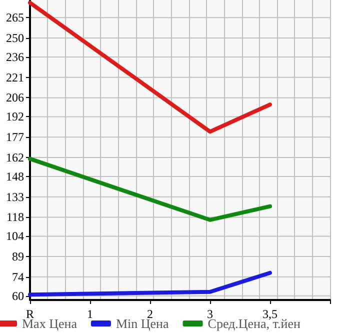  Describe the element at coordinates (18, 295) in the screenshot. I see `y-tick-label: 60` at that location.